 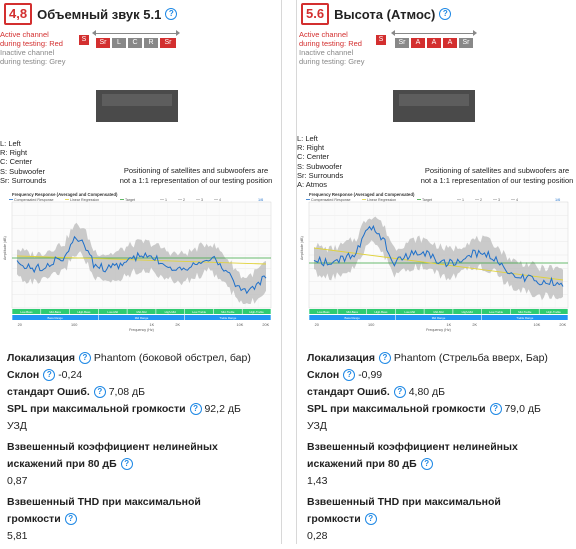 I want to click on legend-item: Linear Regression, so click(x=84, y=200).